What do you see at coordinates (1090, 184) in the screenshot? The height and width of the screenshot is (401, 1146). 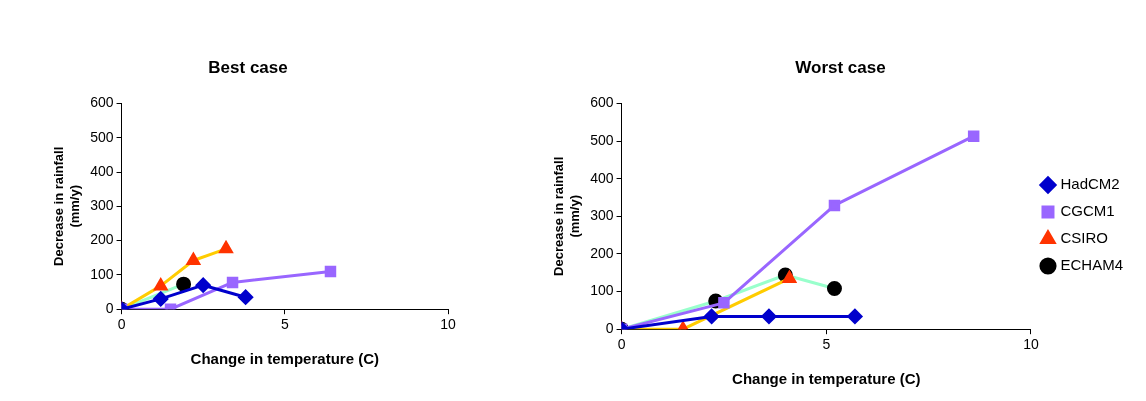 I see `legend-label: HadCM2` at bounding box center [1090, 184].